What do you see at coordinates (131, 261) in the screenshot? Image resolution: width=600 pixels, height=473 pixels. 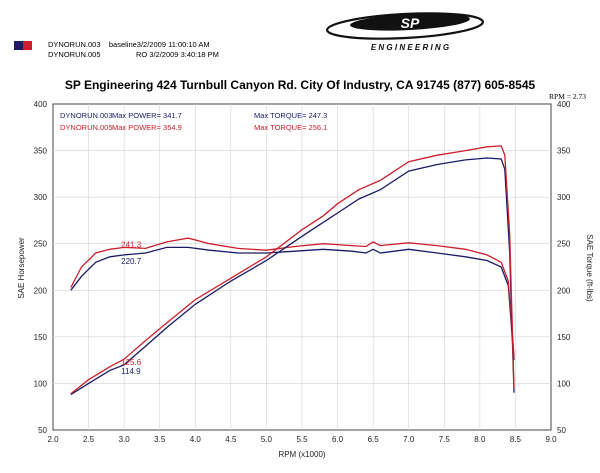 I see `value-annotation: 220.7` at bounding box center [131, 261].